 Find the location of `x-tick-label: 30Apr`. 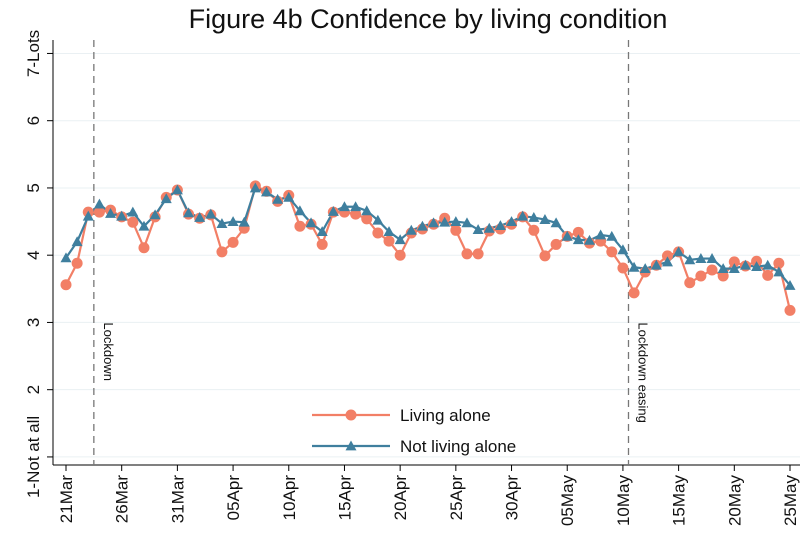

x-tick-label: 30Apr is located at coordinates (512, 498).